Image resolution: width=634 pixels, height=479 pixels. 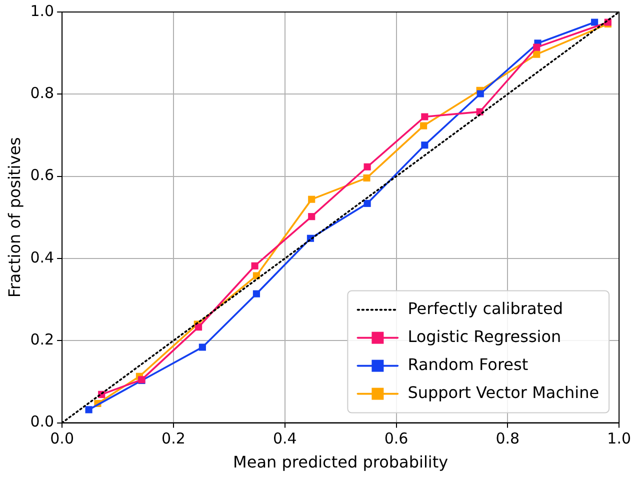 I want to click on legend-label: Support Vector Machine, so click(x=504, y=392).